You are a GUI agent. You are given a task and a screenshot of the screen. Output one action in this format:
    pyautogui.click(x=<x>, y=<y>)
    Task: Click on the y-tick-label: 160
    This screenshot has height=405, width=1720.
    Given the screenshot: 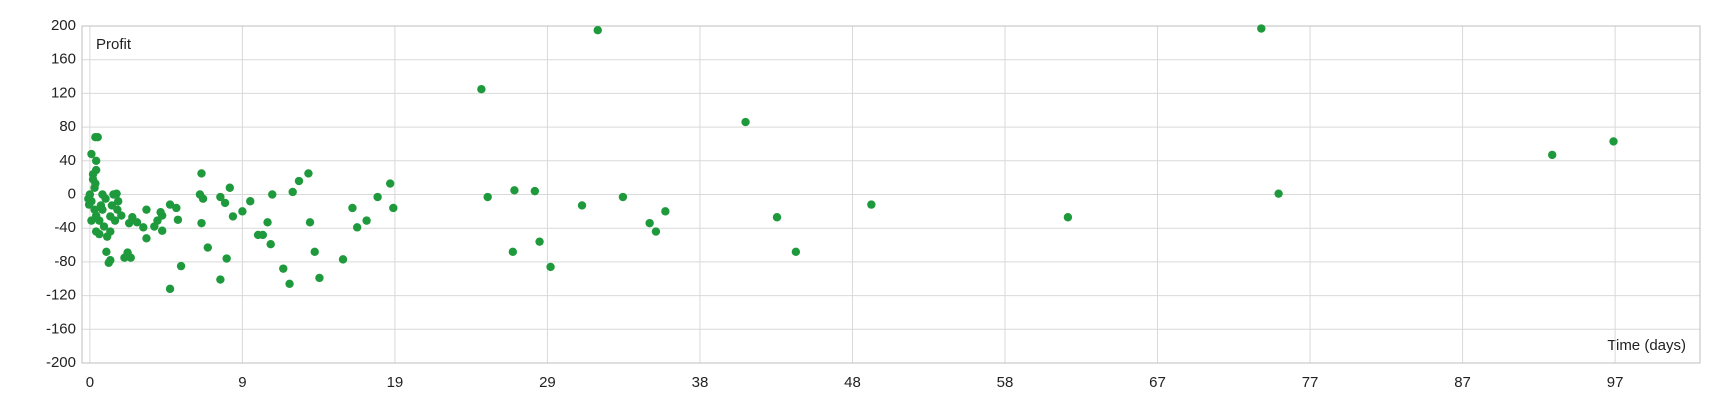 What is the action you would take?
    pyautogui.click(x=63, y=59)
    